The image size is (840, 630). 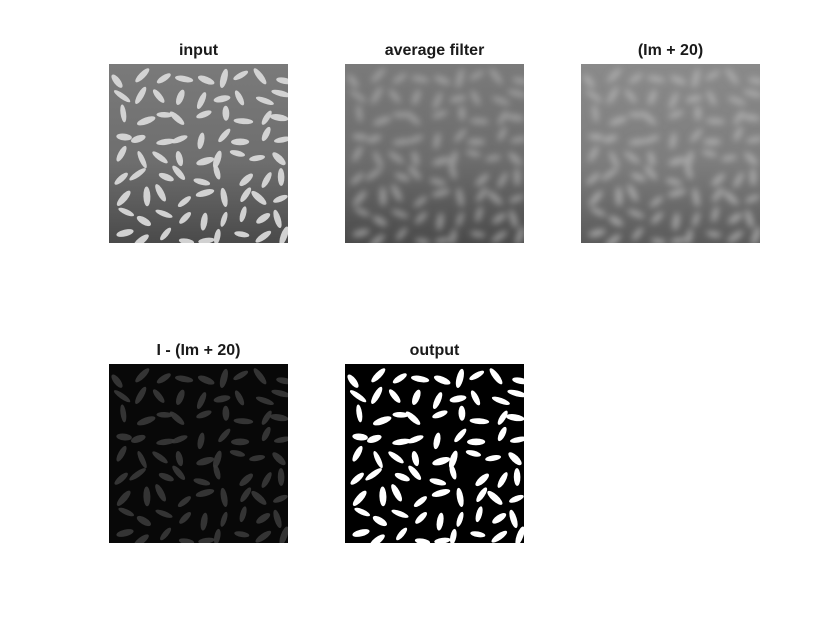 I want to click on output-image, so click(x=434, y=453).